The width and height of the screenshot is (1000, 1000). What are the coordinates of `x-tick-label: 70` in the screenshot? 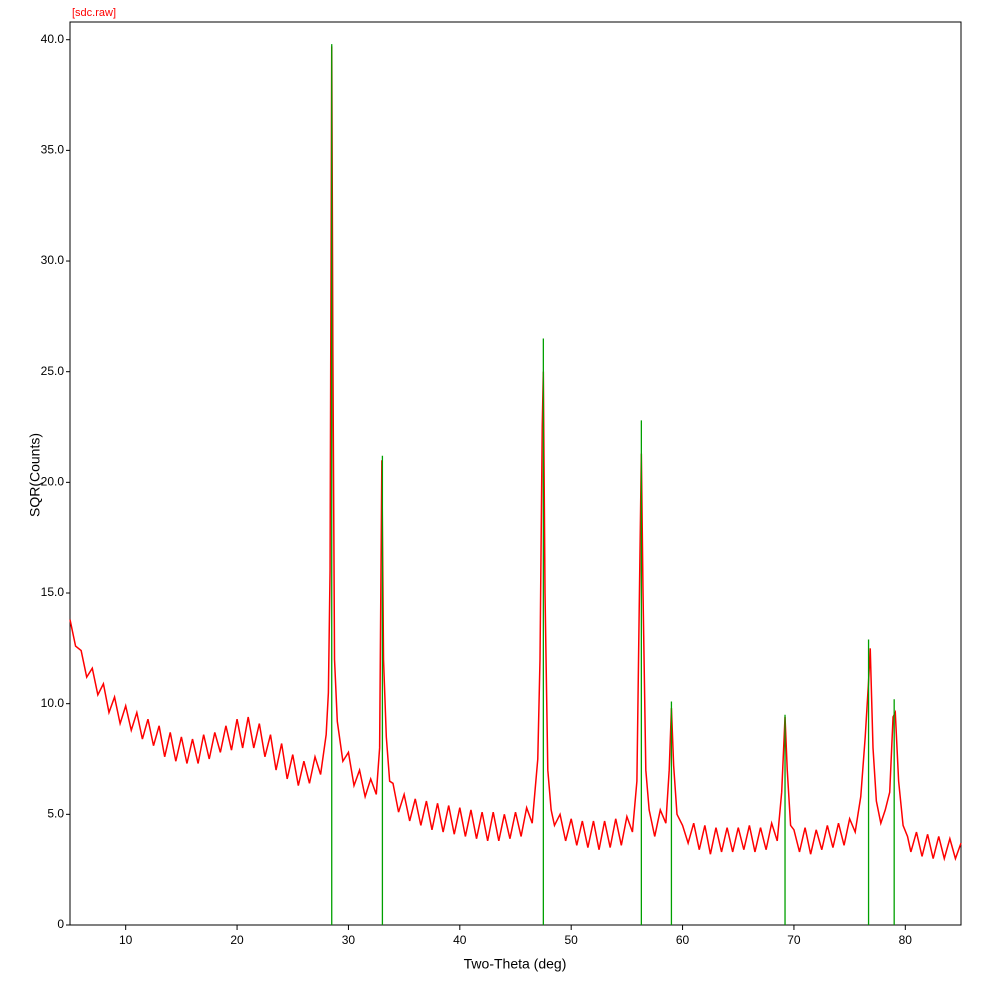 It's located at (794, 940).